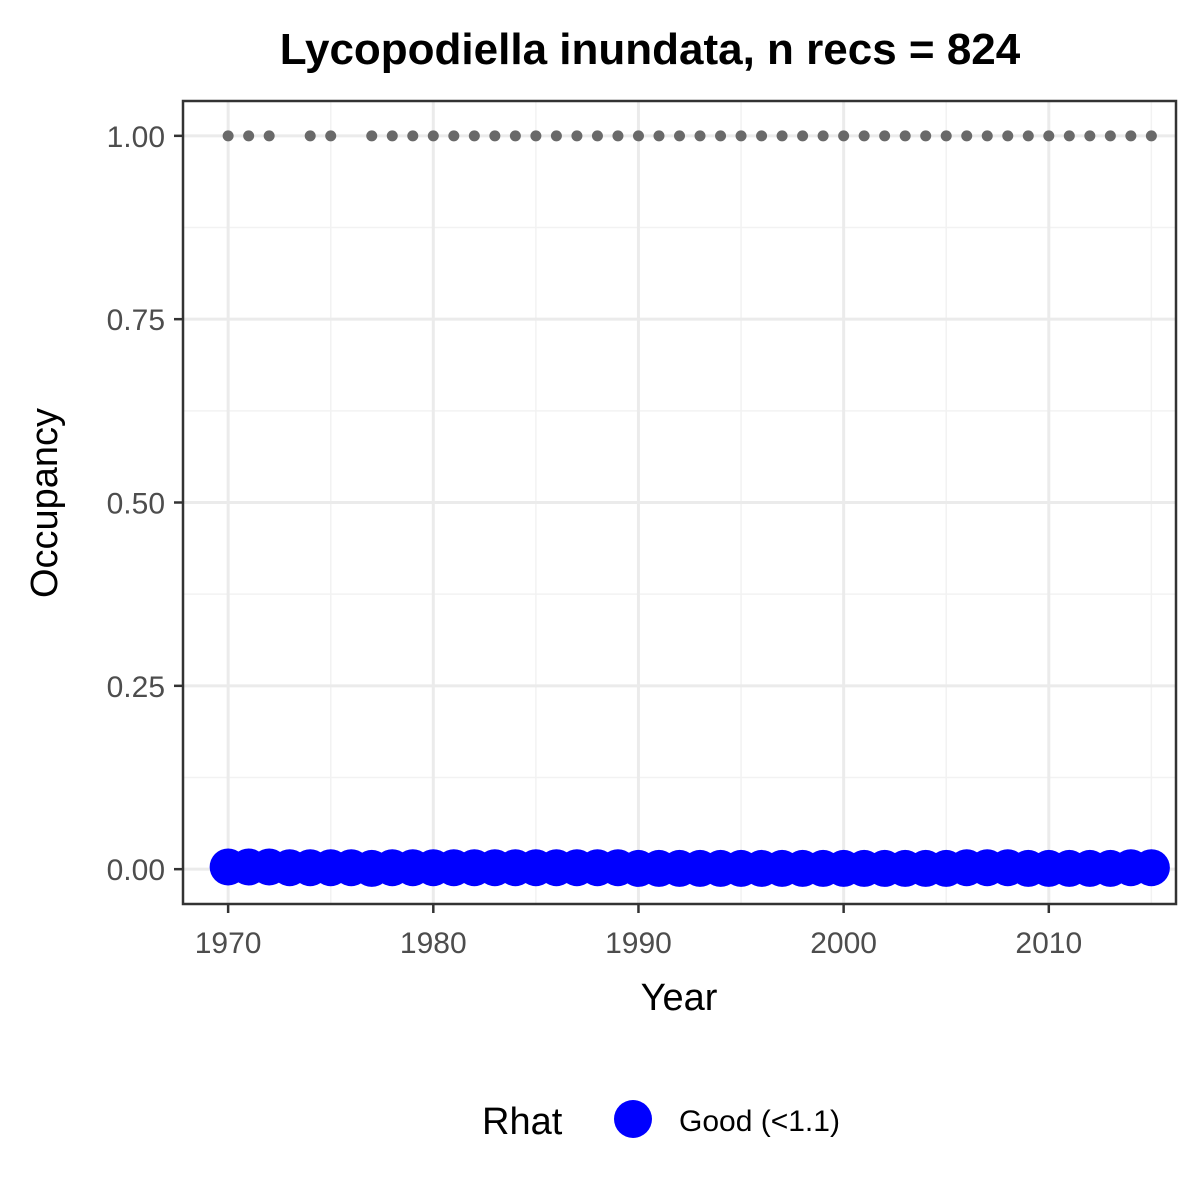 The height and width of the screenshot is (1200, 1200). I want to click on x-tick-label: 1970, so click(228, 943).